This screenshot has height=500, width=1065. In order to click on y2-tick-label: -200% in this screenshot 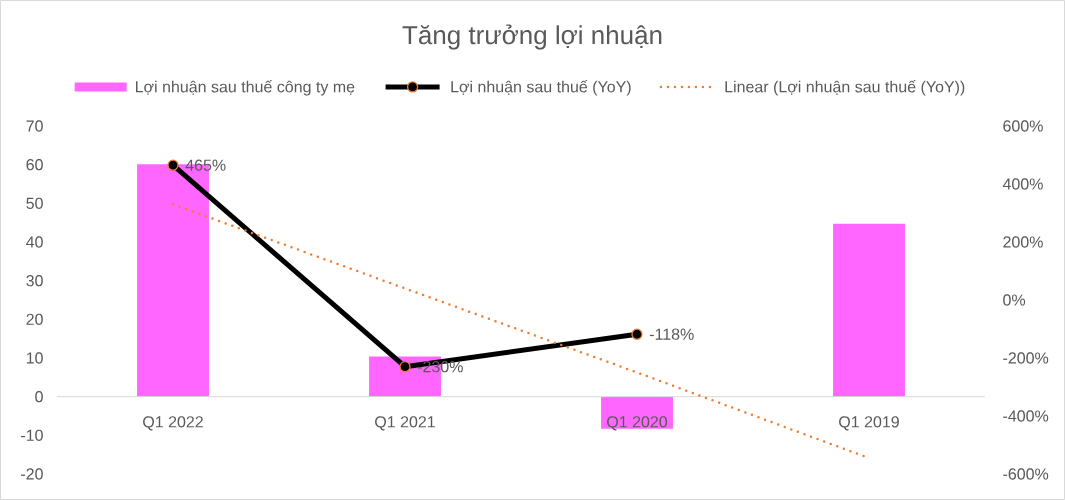, I will do `click(1026, 358)`.